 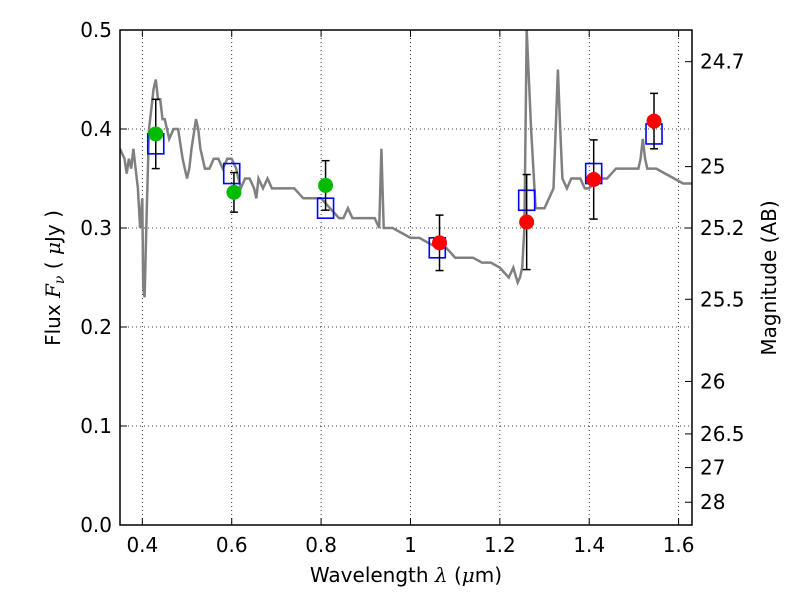 I want to click on y2-tick-label: 24.7, so click(x=722, y=62).